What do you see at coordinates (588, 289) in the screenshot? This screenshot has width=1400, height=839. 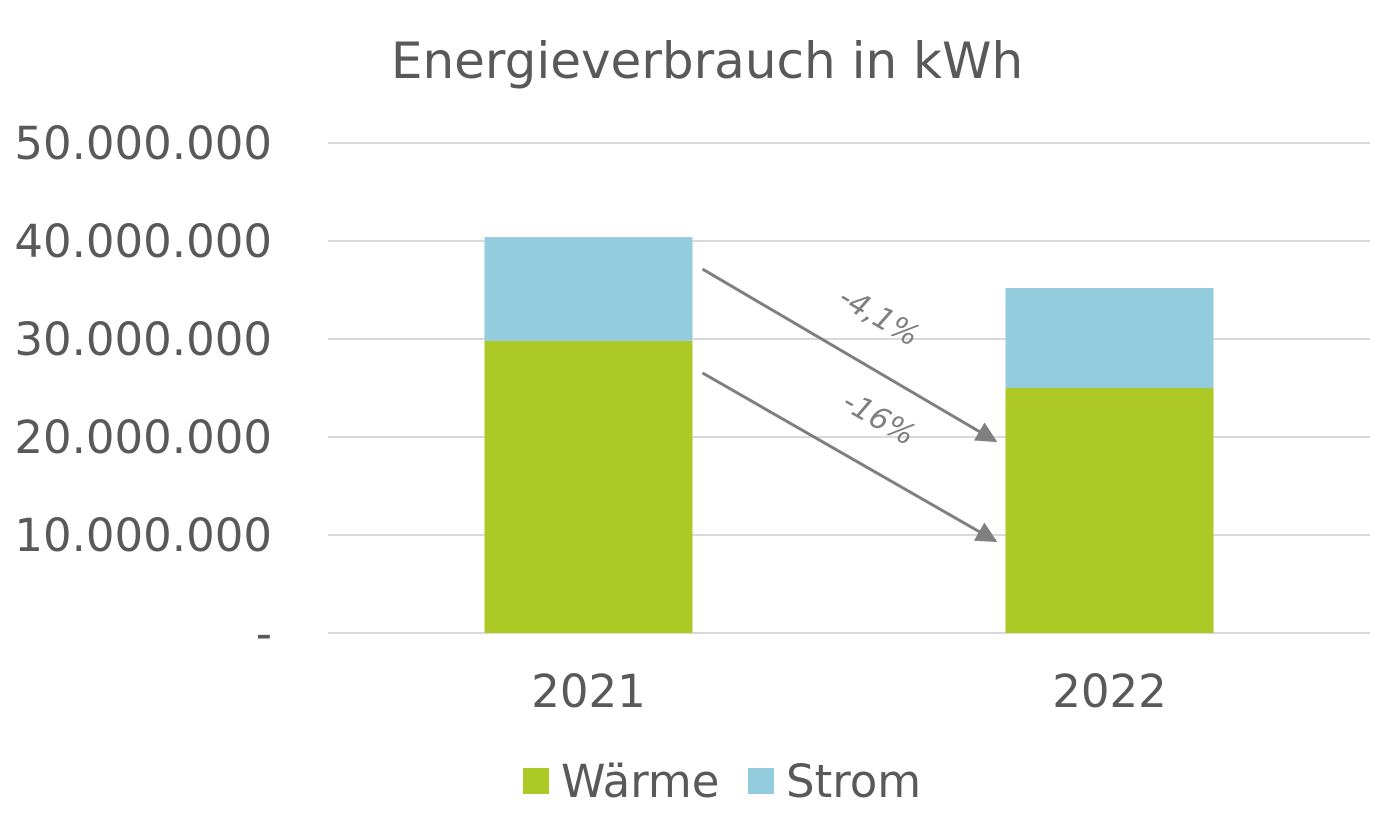 I see `bar-strom-2021` at bounding box center [588, 289].